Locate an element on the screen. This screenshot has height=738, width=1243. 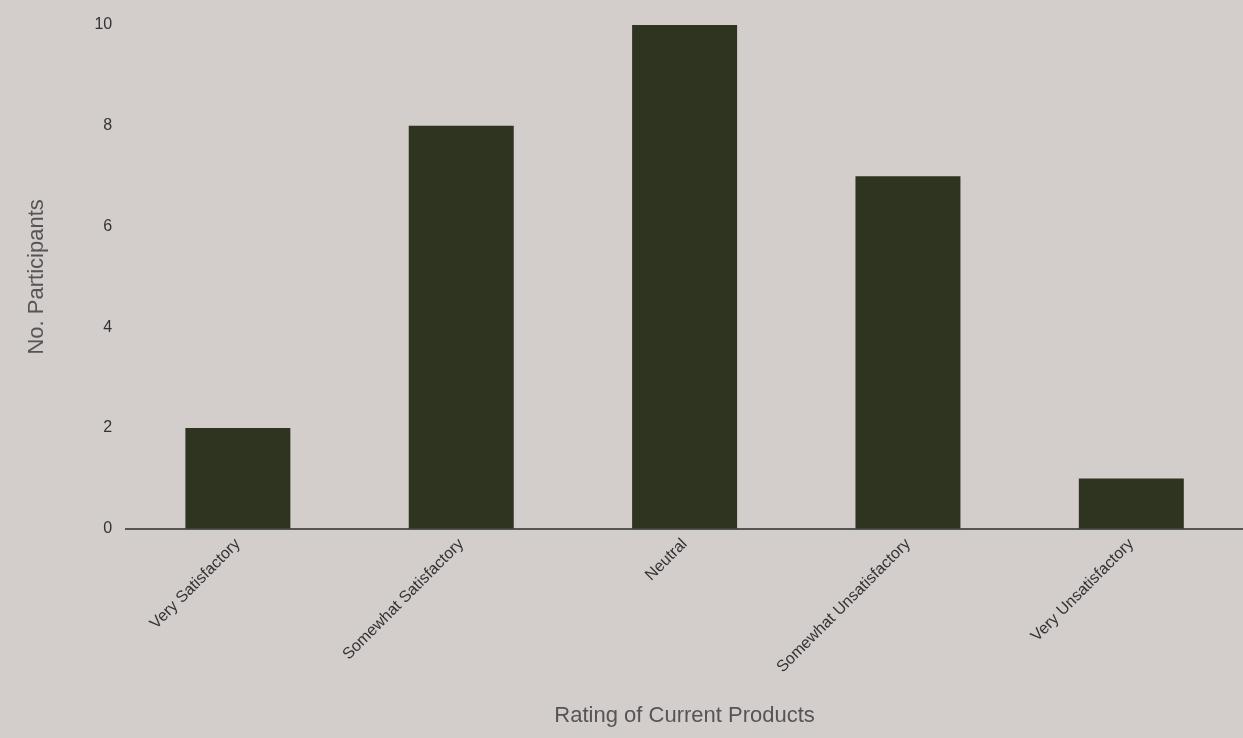
x-axis-title: Rating of Current Products is located at coordinates (684, 714).